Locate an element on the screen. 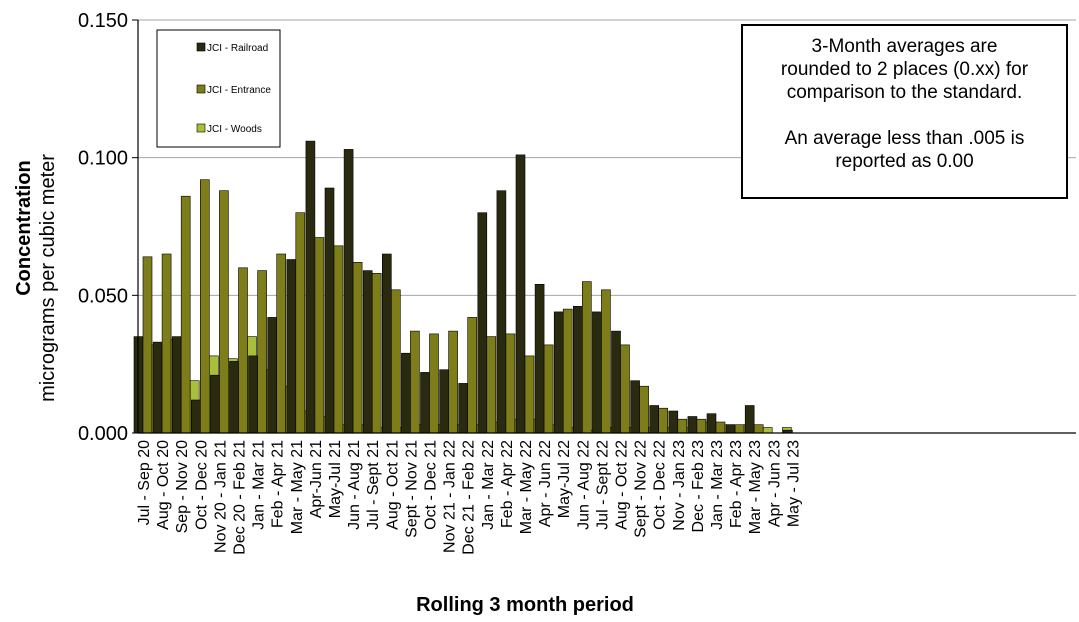 The image size is (1079, 622). legend-swatch-entrance is located at coordinates (201, 89).